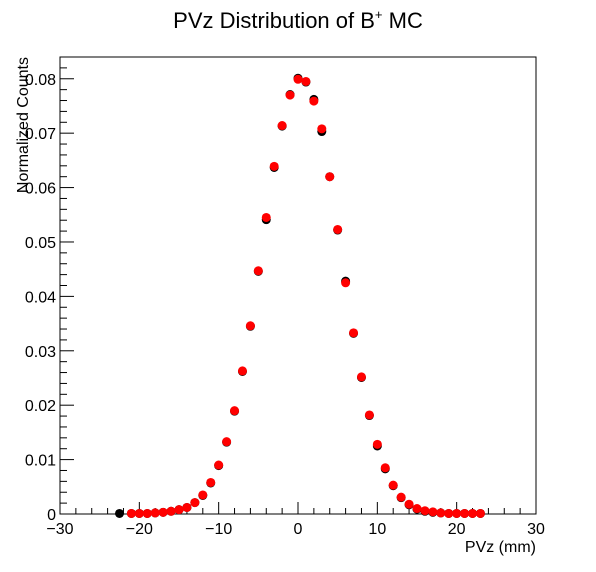 This screenshot has width=596, height=572. What do you see at coordinates (403, 20) in the screenshot?
I see `chart-title-suffix: MC` at bounding box center [403, 20].